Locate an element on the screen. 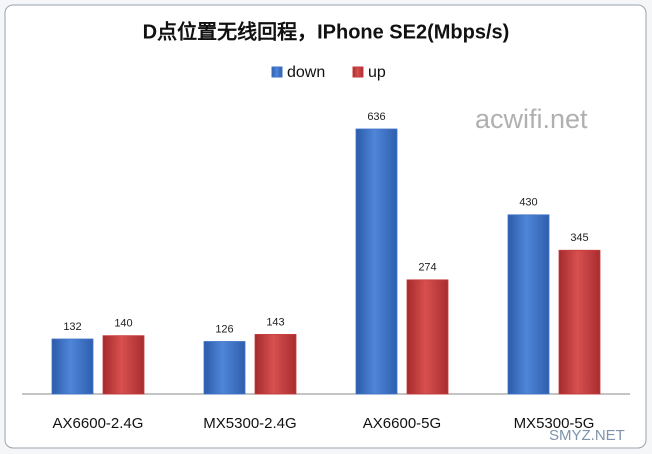 The height and width of the screenshot is (454, 652). legend-label: down is located at coordinates (306, 72).